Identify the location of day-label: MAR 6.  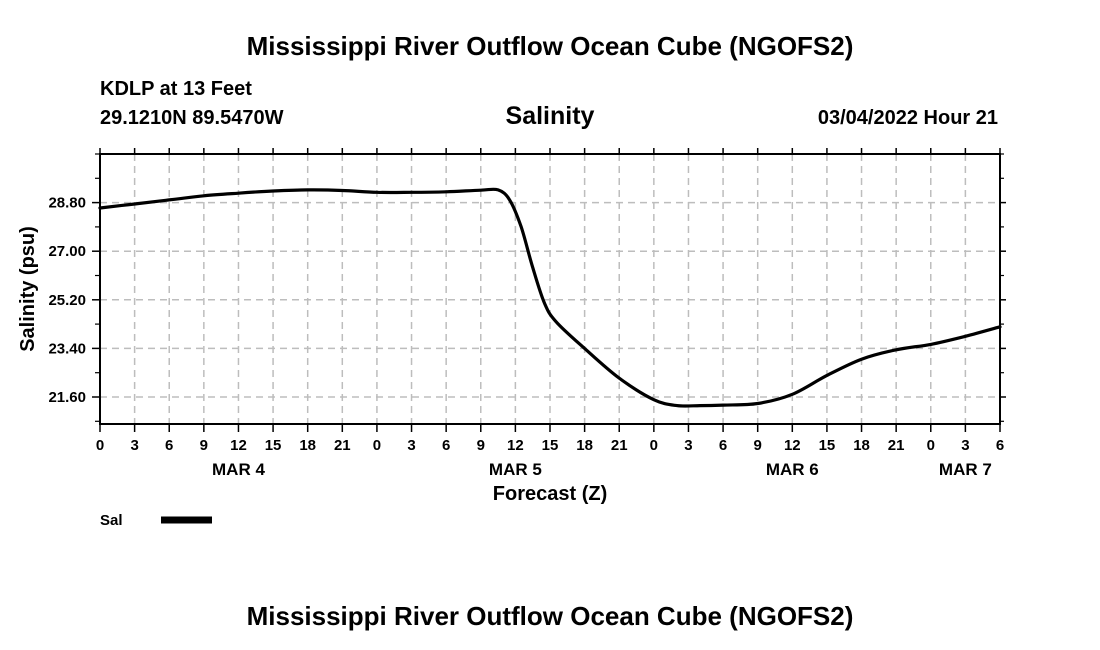
(792, 469).